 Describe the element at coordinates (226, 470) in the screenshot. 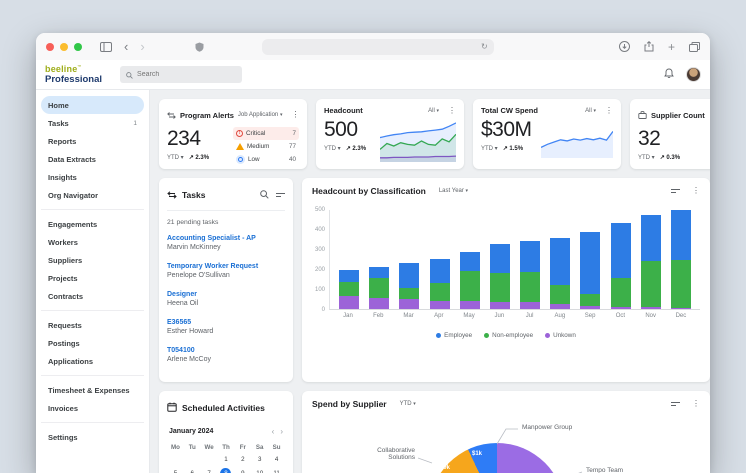

I see `calendar-day-8: 8` at that location.